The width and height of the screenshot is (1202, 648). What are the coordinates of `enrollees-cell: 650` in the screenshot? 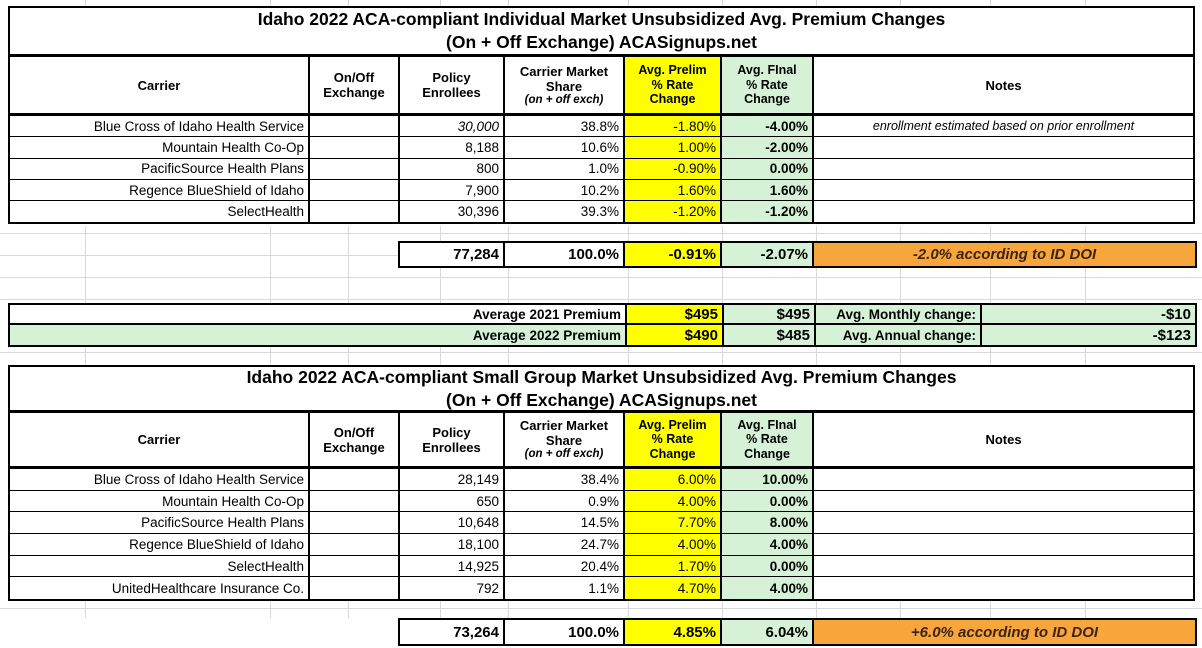 It's located at (452, 501).